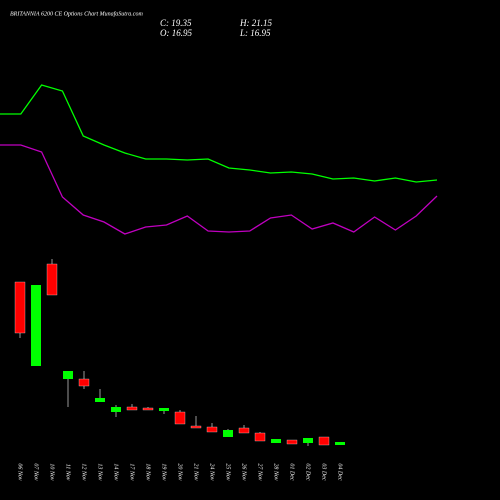 Image resolution: width=500 pixels, height=500 pixels. Describe the element at coordinates (176, 33) in the screenshot. I see `stat: O: 16.95` at that location.